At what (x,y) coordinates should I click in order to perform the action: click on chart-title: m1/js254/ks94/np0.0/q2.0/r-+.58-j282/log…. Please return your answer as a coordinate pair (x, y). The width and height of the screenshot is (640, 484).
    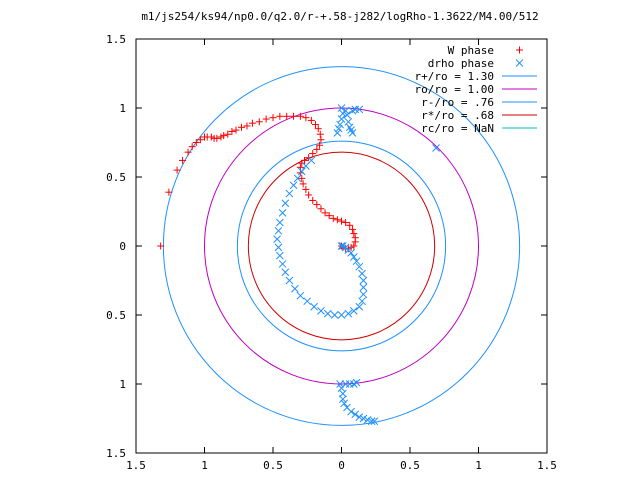
    Looking at the image, I should click on (339, 16).